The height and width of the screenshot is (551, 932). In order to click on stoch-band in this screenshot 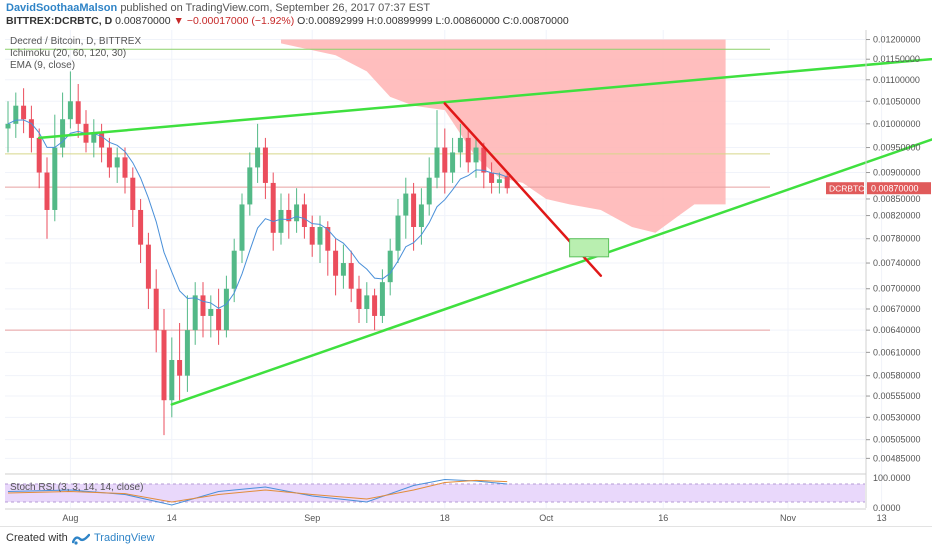, I will do `click(435, 493)`.